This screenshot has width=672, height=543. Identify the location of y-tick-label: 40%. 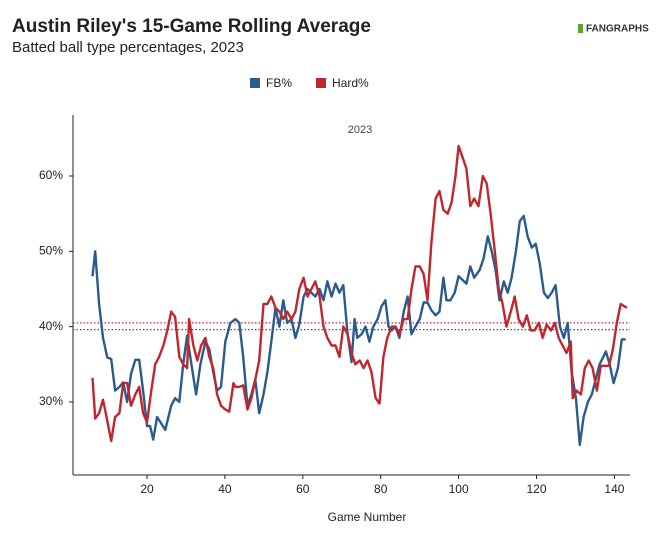
(51, 326).